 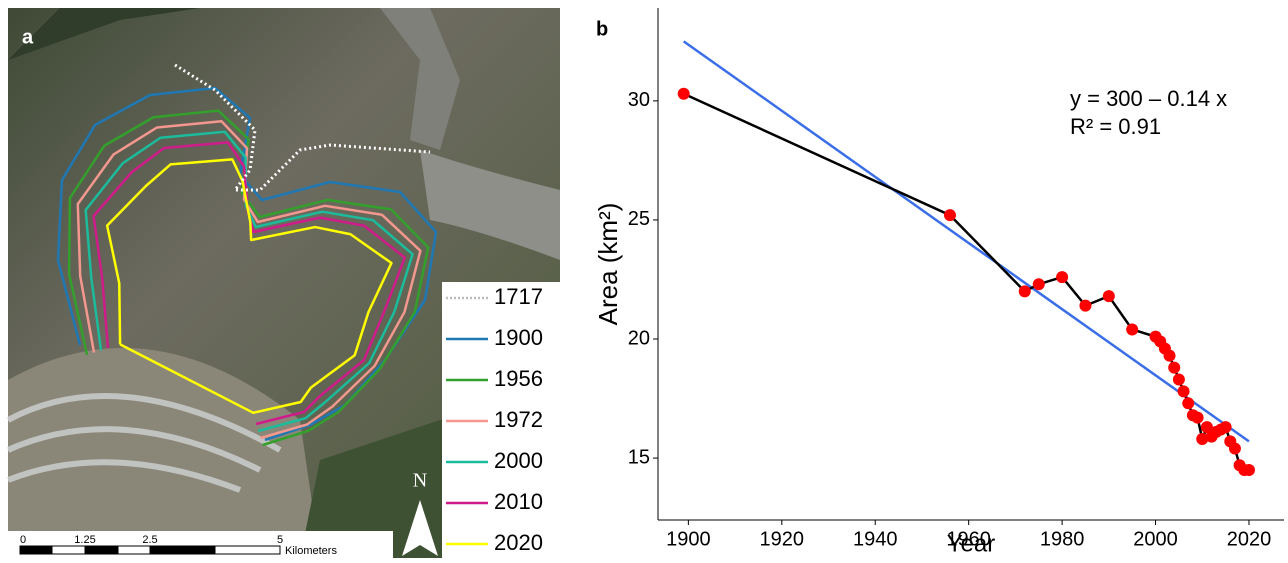 What do you see at coordinates (311, 551) in the screenshot?
I see `scale-unit: Kilometers` at bounding box center [311, 551].